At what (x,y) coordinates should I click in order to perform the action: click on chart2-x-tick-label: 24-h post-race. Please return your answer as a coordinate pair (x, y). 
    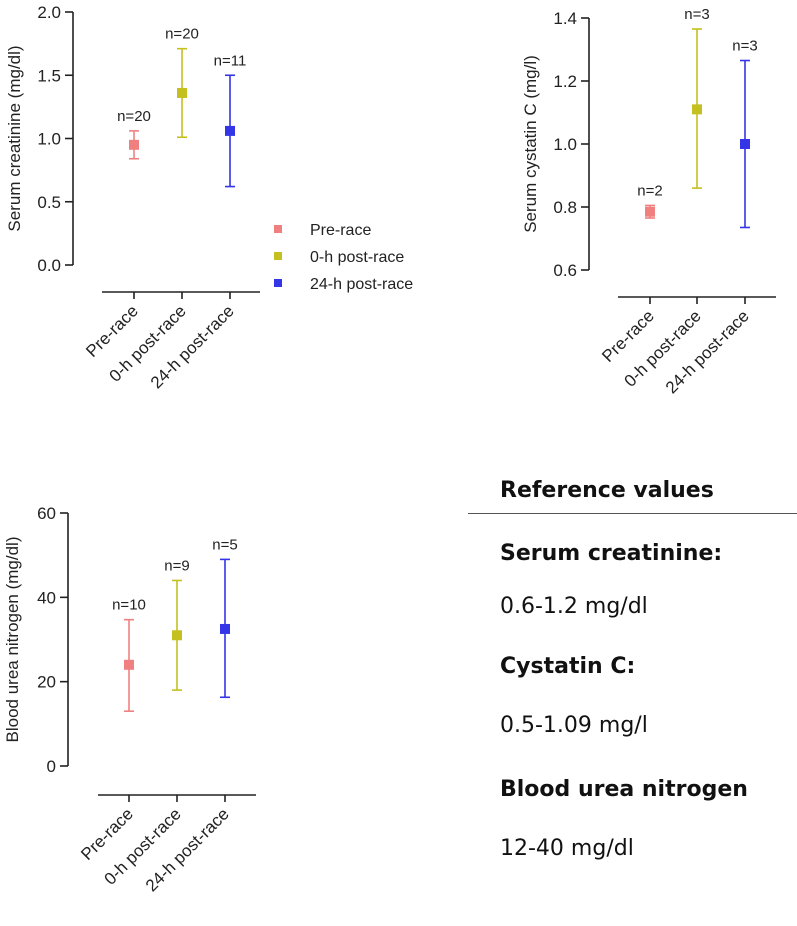
    Looking at the image, I should click on (707, 351).